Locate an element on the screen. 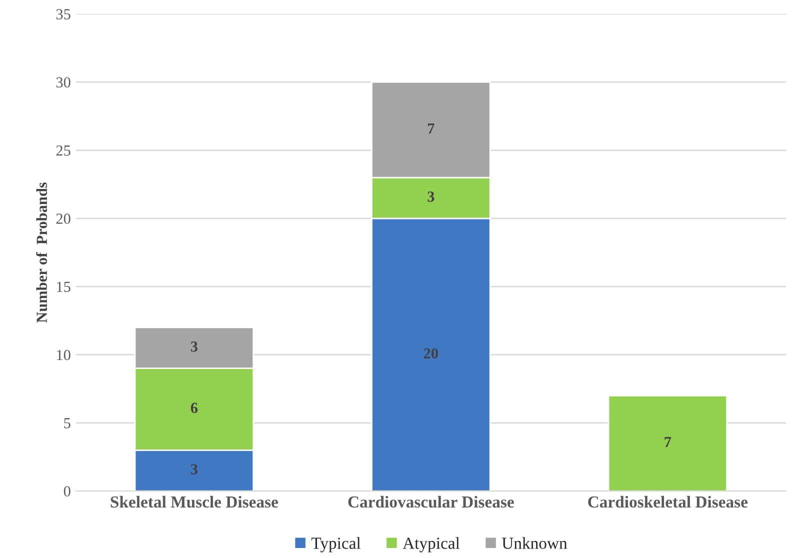 This screenshot has height=558, width=798. y-tick-label: 20 is located at coordinates (63, 219).